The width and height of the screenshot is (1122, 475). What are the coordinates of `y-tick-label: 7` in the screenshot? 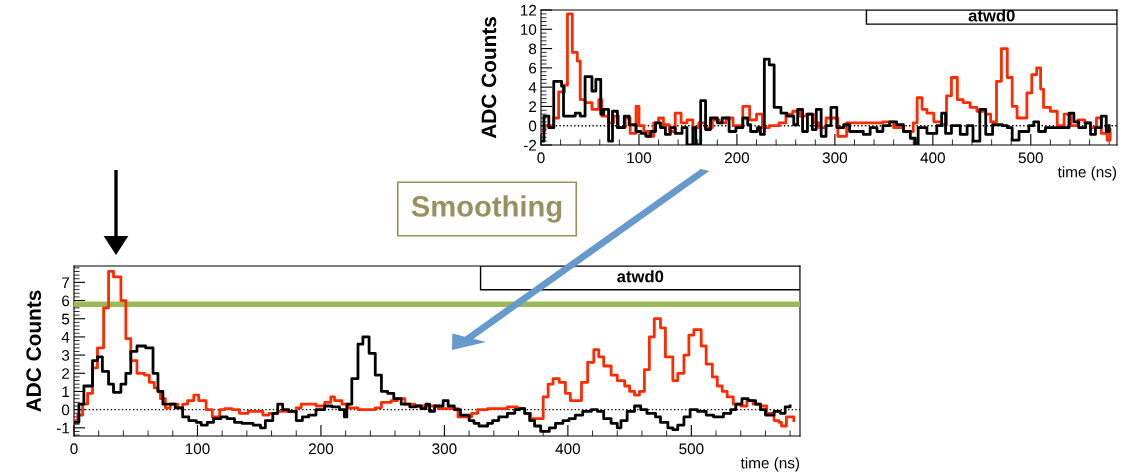 It's located at (66, 282).